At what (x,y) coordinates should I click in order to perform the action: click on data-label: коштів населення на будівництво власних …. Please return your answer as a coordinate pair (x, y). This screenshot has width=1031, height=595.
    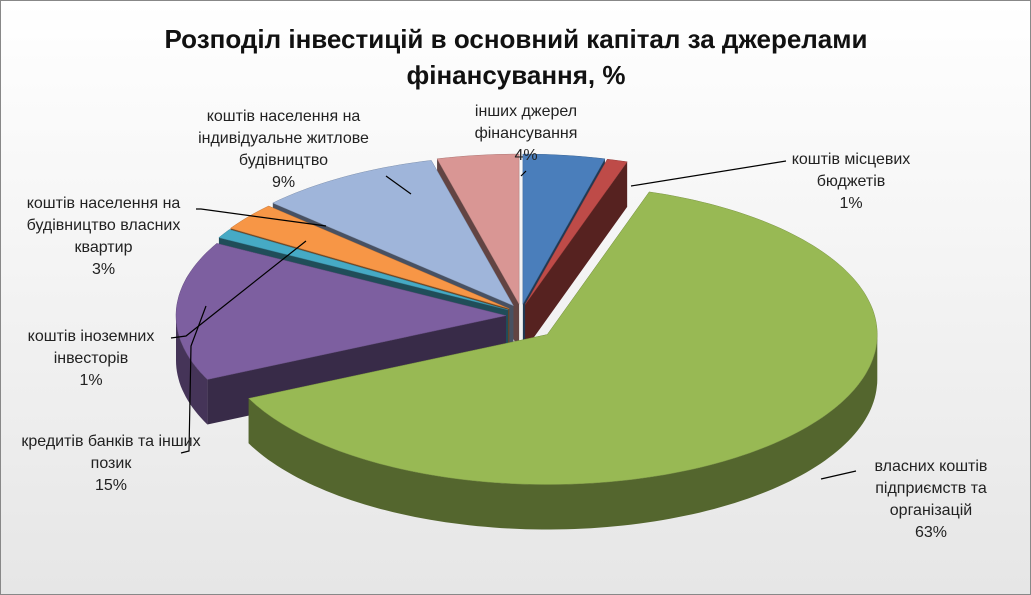
    Looking at the image, I should click on (103, 237).